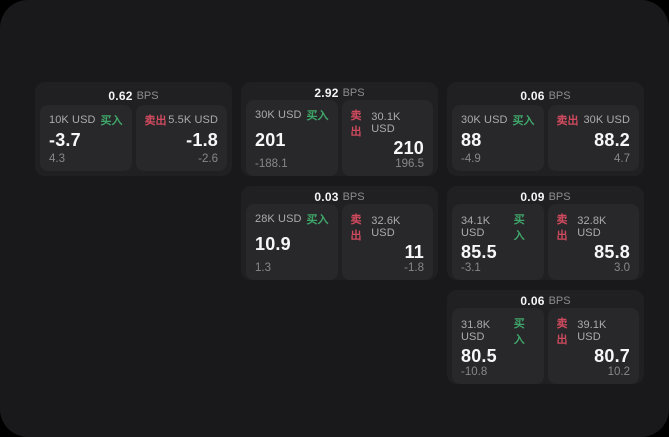 This screenshot has height=437, width=669. Describe the element at coordinates (202, 140) in the screenshot. I see `sell-main-value: -1.8` at that location.